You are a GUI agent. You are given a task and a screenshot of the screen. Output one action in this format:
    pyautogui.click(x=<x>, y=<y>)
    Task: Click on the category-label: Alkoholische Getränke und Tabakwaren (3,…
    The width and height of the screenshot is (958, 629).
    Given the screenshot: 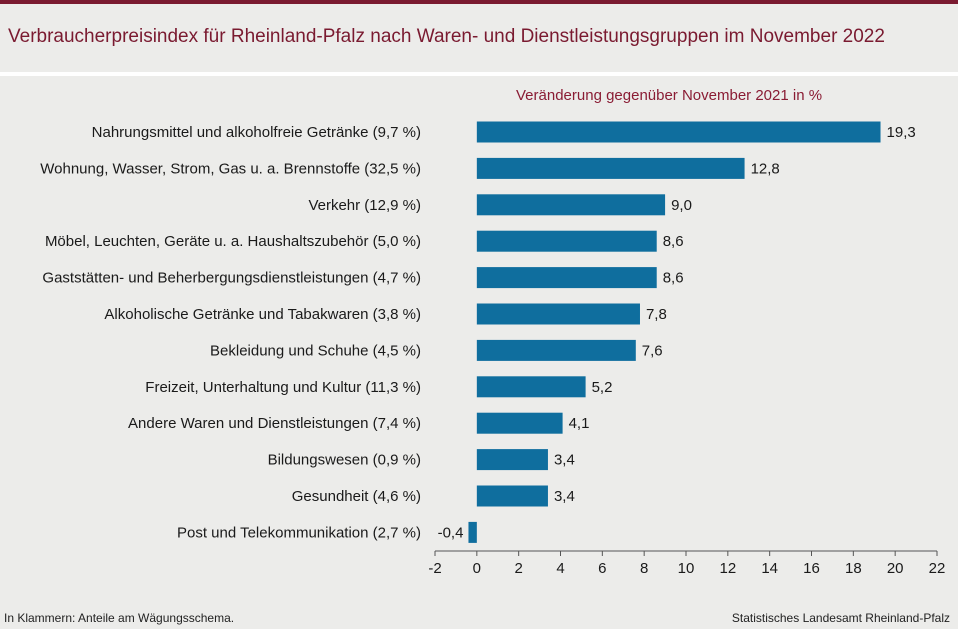 What is the action you would take?
    pyautogui.click(x=262, y=314)
    